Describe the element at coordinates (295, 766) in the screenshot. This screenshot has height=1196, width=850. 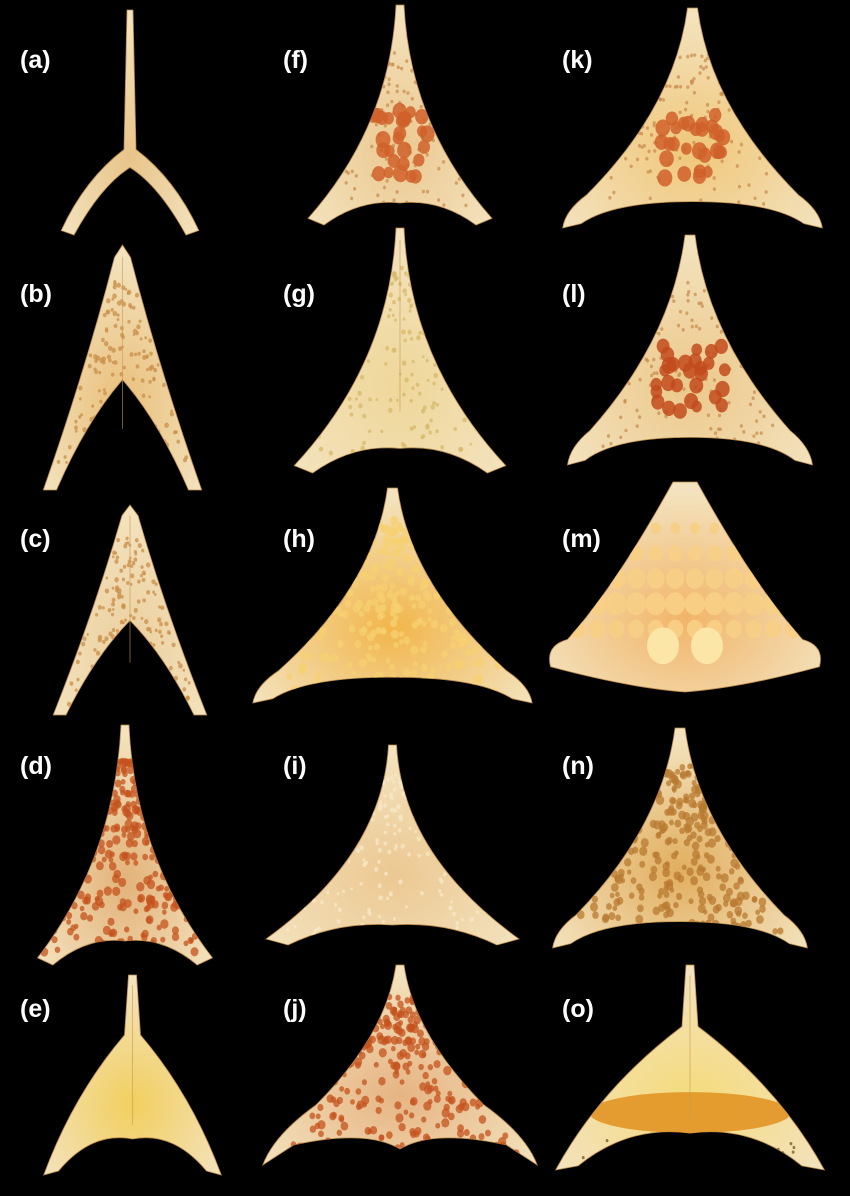
I see `panel-label: (i)` at that location.